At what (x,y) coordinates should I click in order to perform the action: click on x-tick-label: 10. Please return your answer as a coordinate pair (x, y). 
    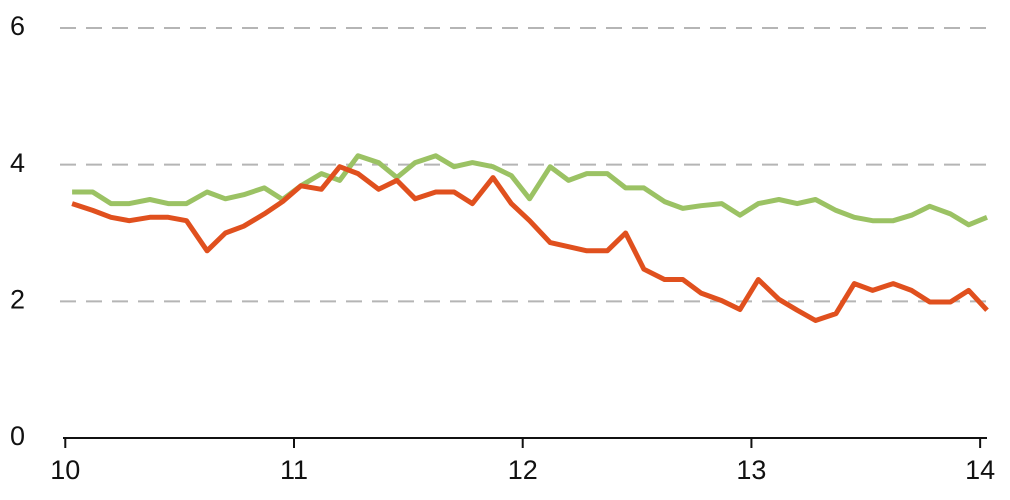
    Looking at the image, I should click on (65, 470).